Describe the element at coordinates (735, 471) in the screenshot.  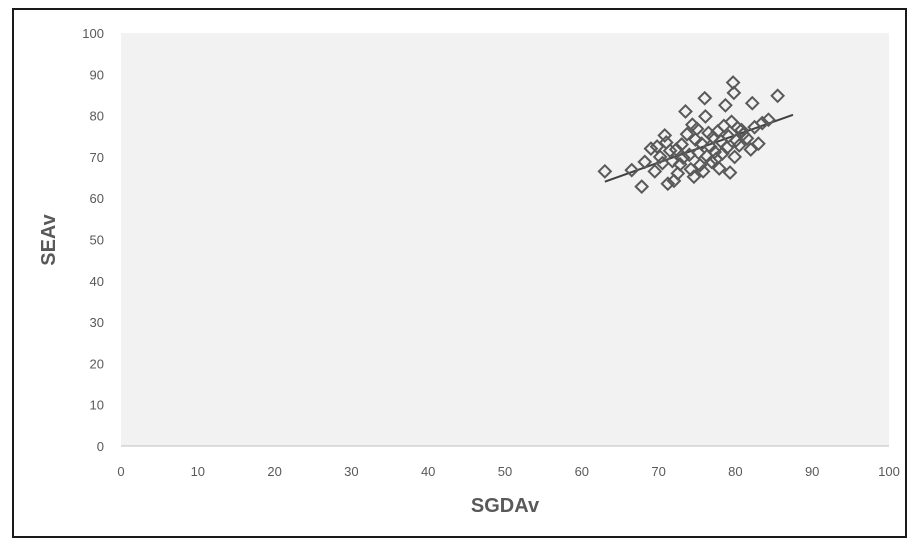
I see `x-tick-label: 80` at that location.